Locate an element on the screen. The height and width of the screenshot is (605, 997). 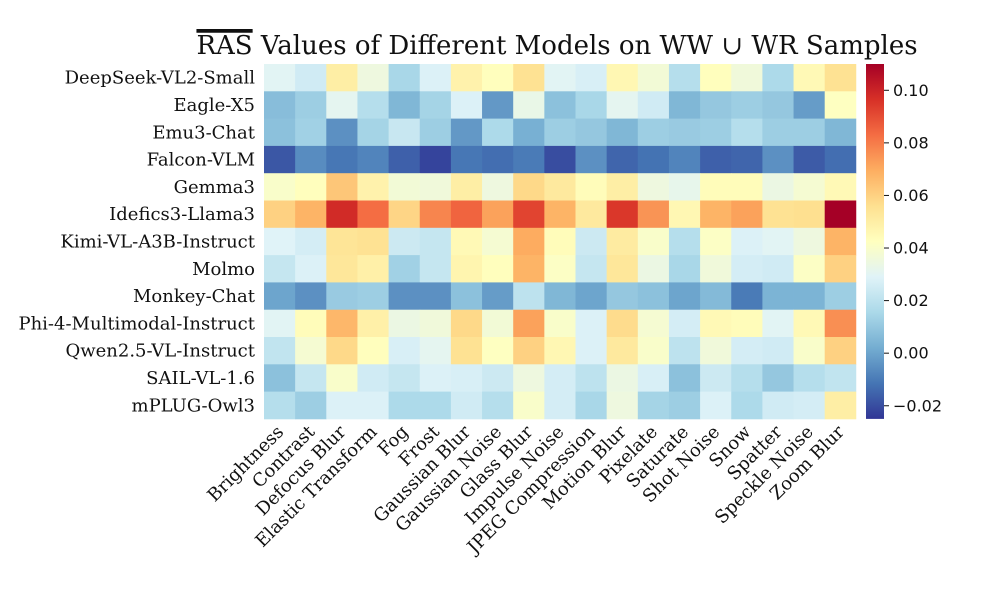
colorbar-tick-label: 0.02 is located at coordinates (911, 300).